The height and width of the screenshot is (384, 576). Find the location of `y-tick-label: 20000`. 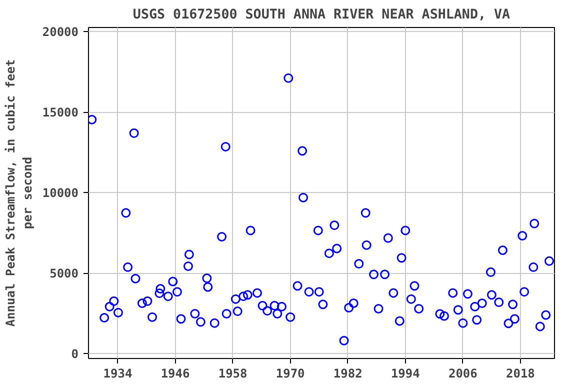

y-tick-label: 20000 is located at coordinates (60, 32).